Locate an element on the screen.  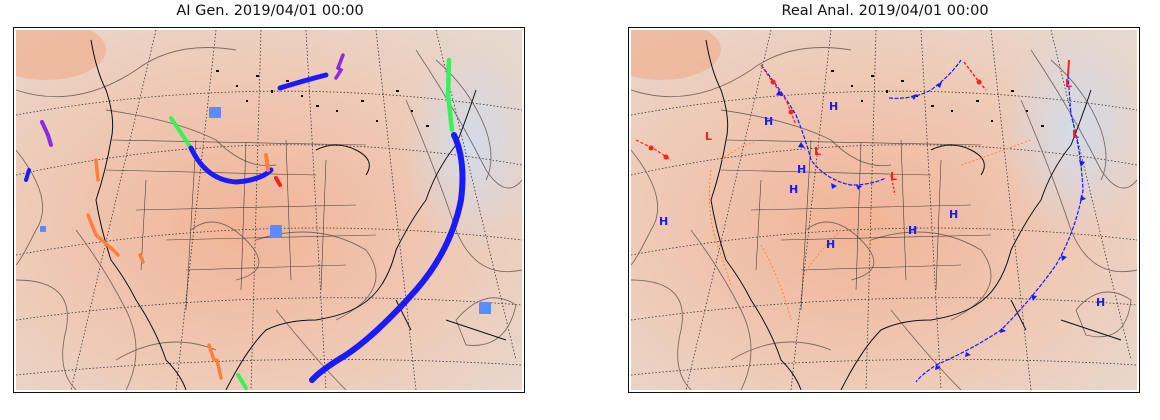
state-borders is located at coordinates (856, 225).